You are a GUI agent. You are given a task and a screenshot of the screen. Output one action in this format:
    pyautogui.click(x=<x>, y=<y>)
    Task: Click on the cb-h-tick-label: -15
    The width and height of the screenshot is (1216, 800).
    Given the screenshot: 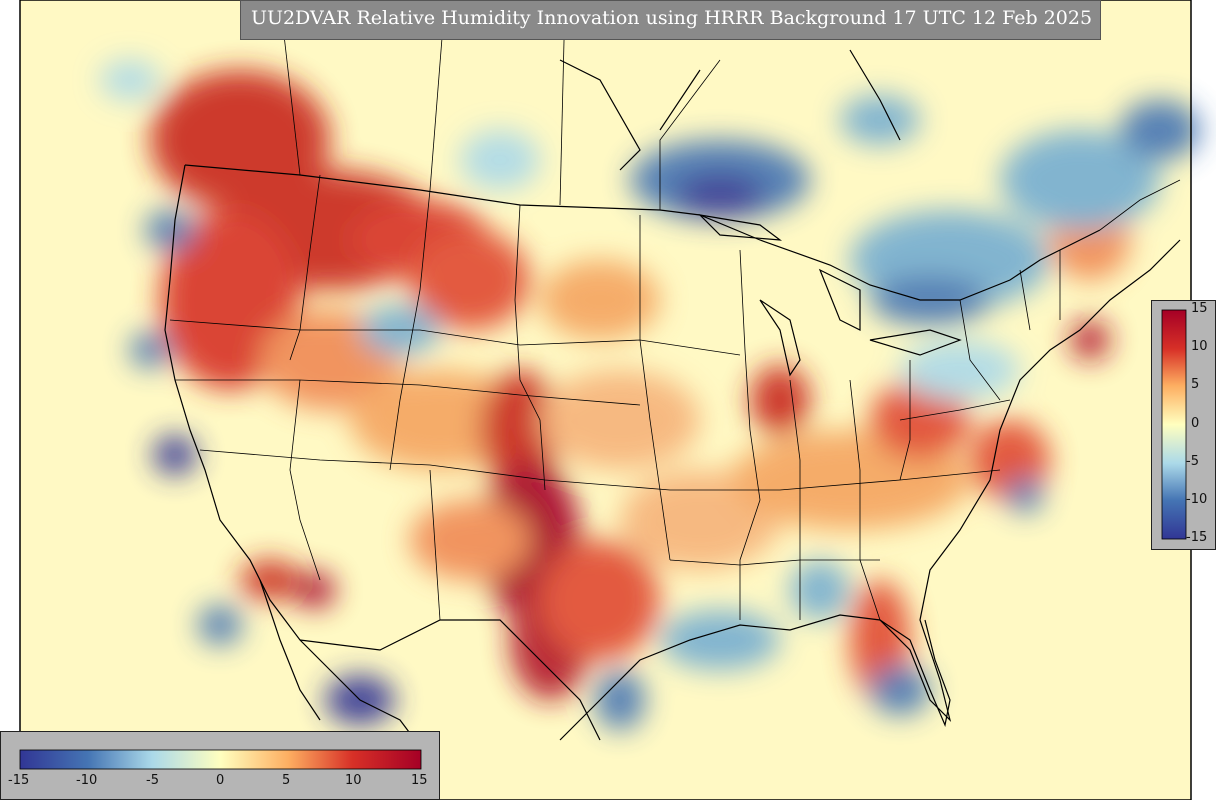 What is the action you would take?
    pyautogui.click(x=19, y=780)
    